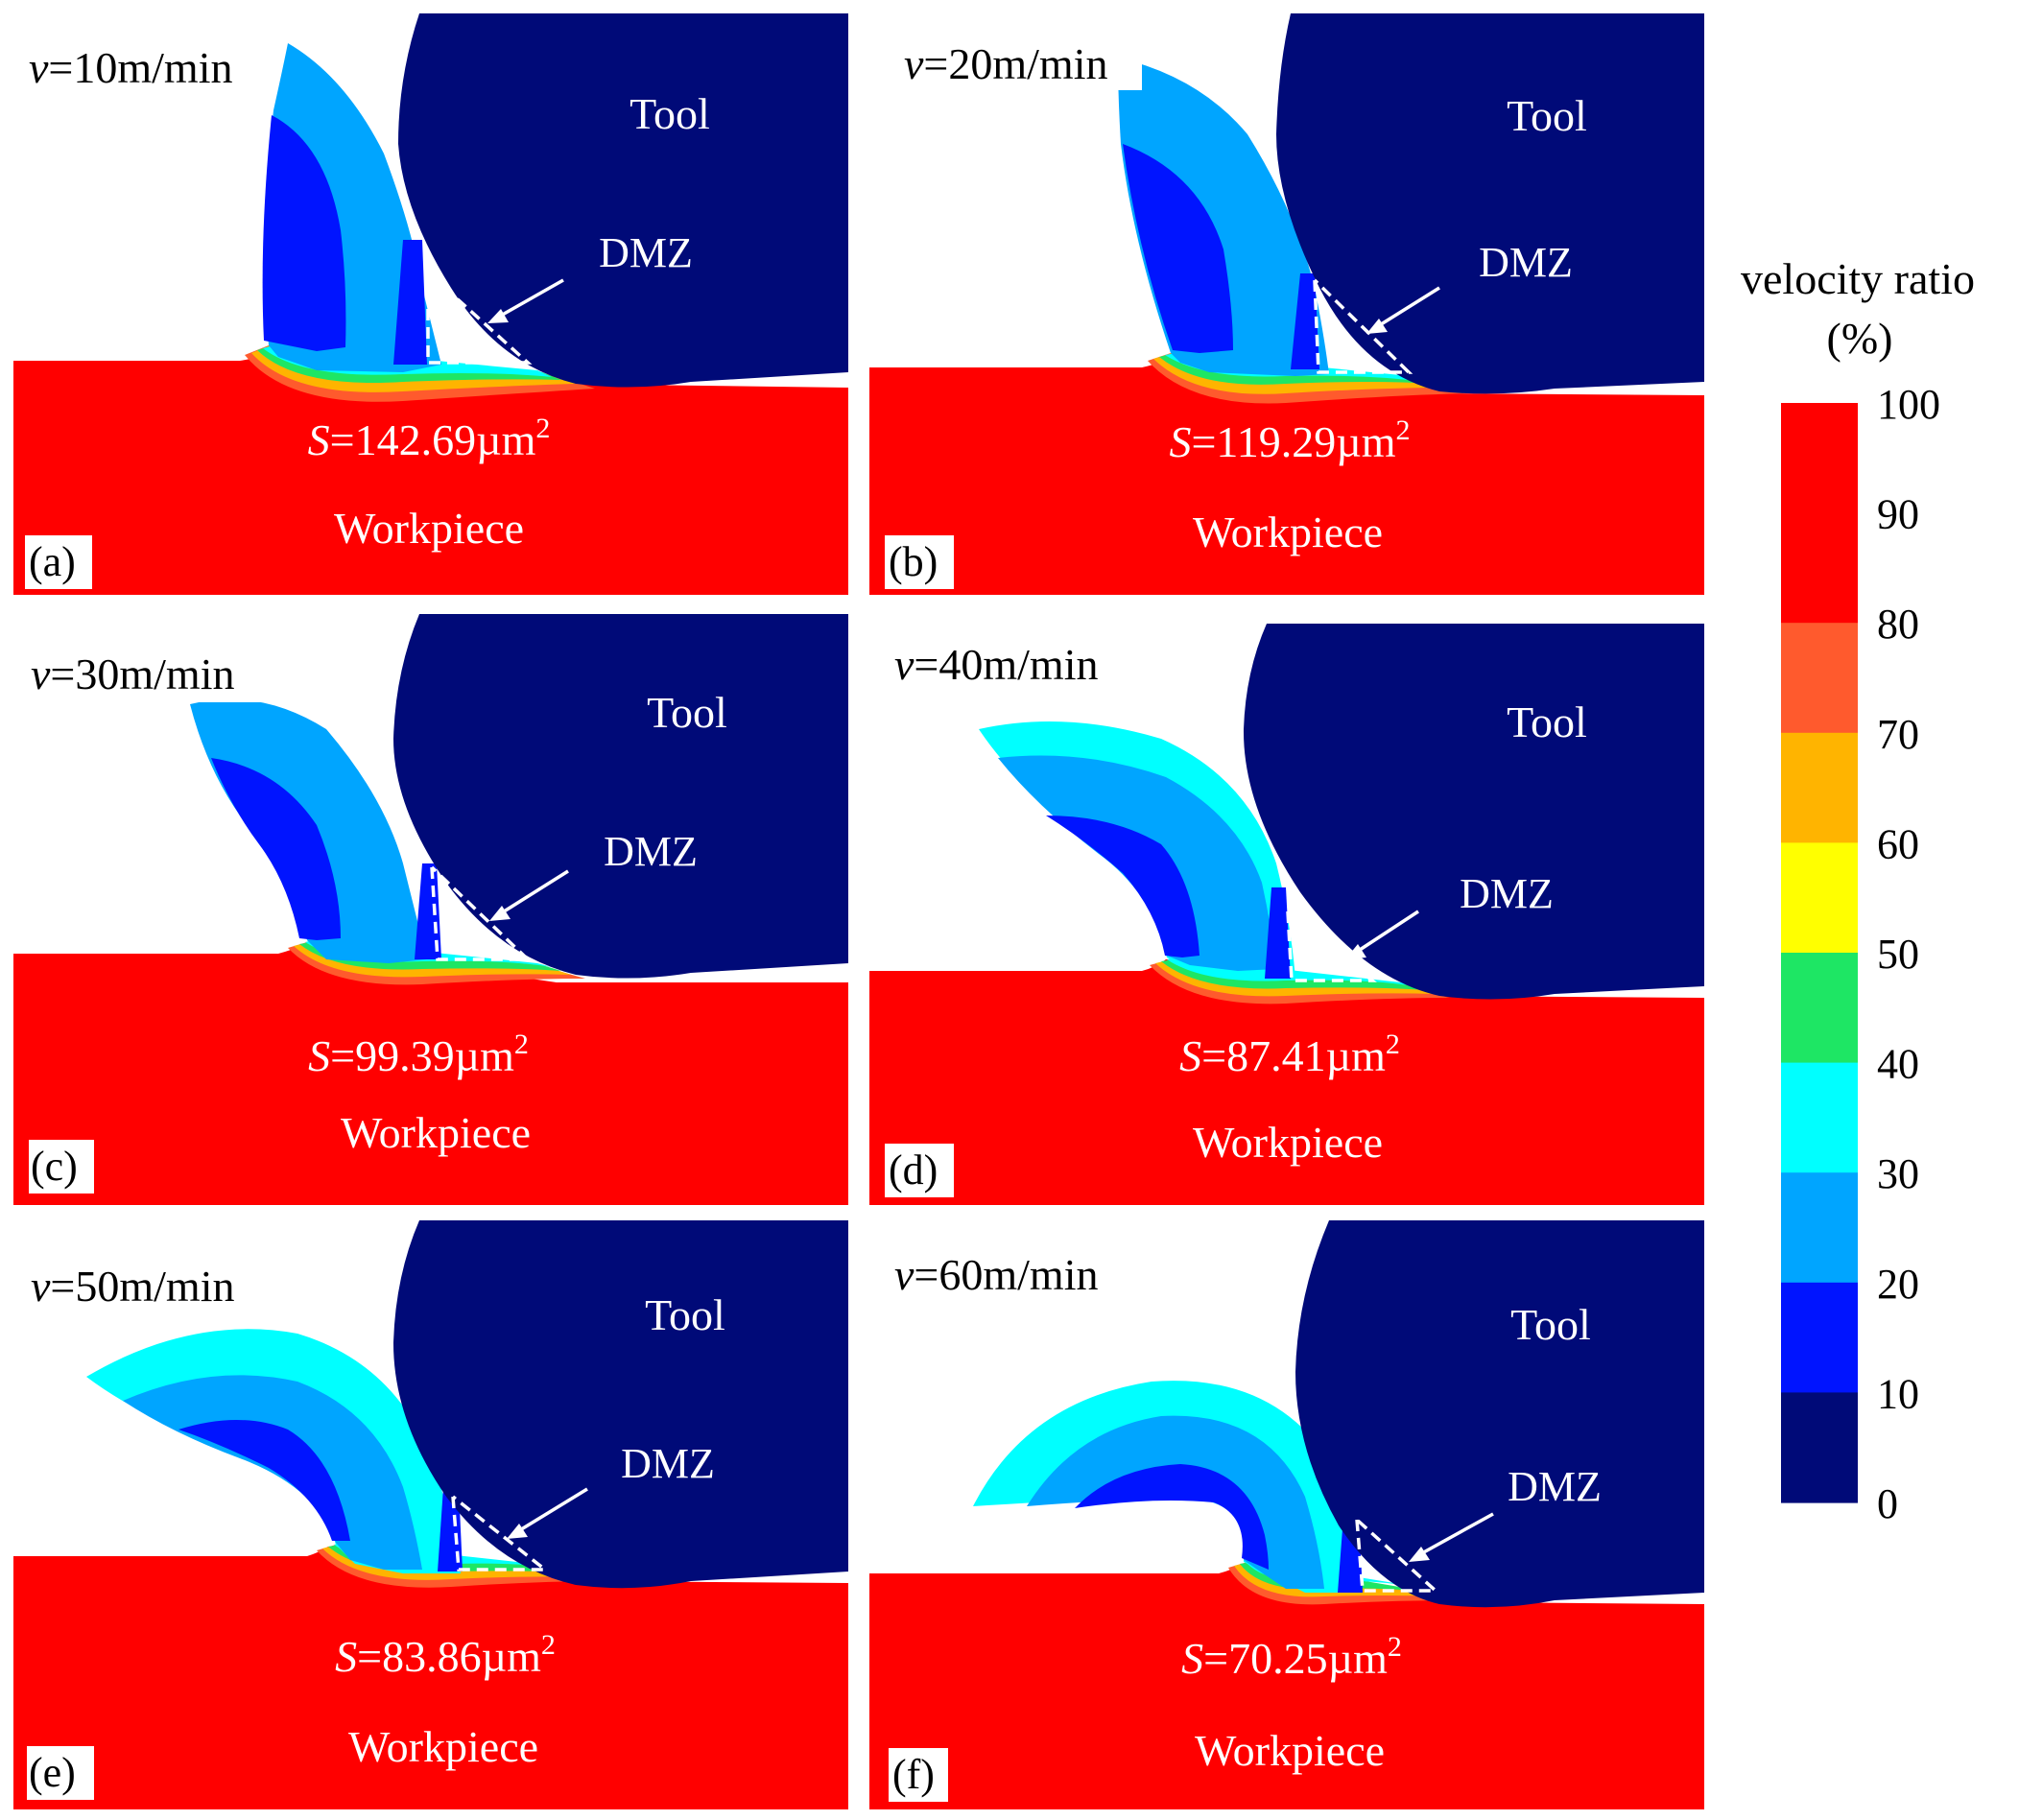  What do you see at coordinates (1898, 515) in the screenshot?
I see `colorbar-tick-label: 90` at bounding box center [1898, 515].